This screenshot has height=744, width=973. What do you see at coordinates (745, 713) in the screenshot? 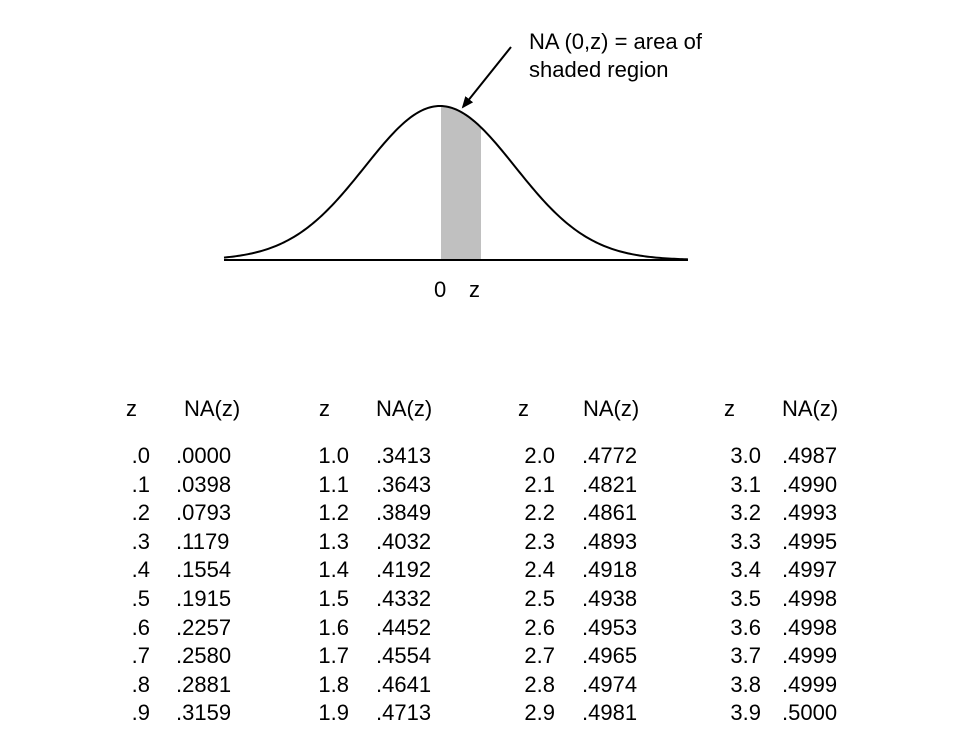
I see `z-value: 3.9` at bounding box center [745, 713].